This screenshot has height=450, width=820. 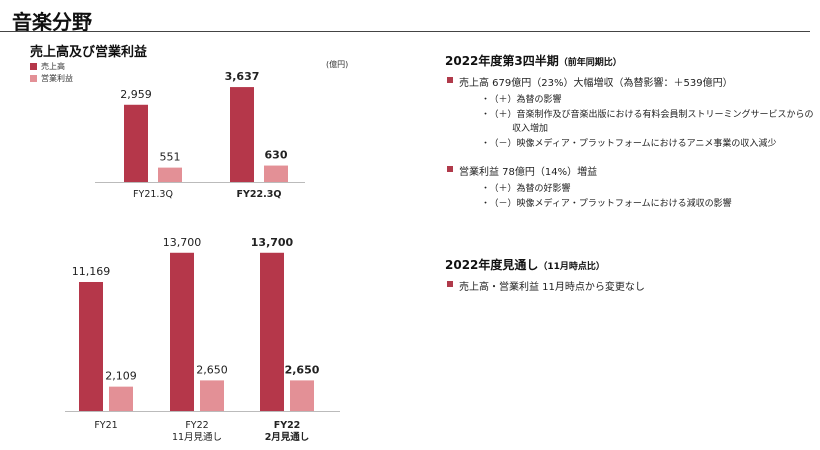 I want to click on legend-item-sales: 売上高, so click(x=51, y=66).